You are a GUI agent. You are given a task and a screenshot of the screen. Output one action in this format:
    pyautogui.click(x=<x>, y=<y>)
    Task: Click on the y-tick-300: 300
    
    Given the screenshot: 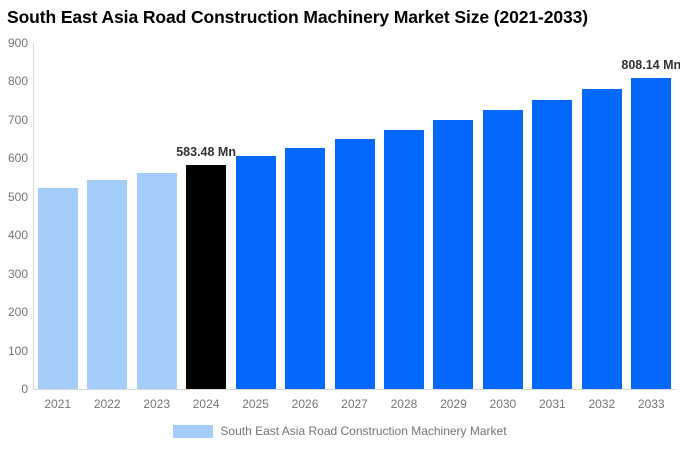 What is the action you would take?
    pyautogui.click(x=17, y=273)
    